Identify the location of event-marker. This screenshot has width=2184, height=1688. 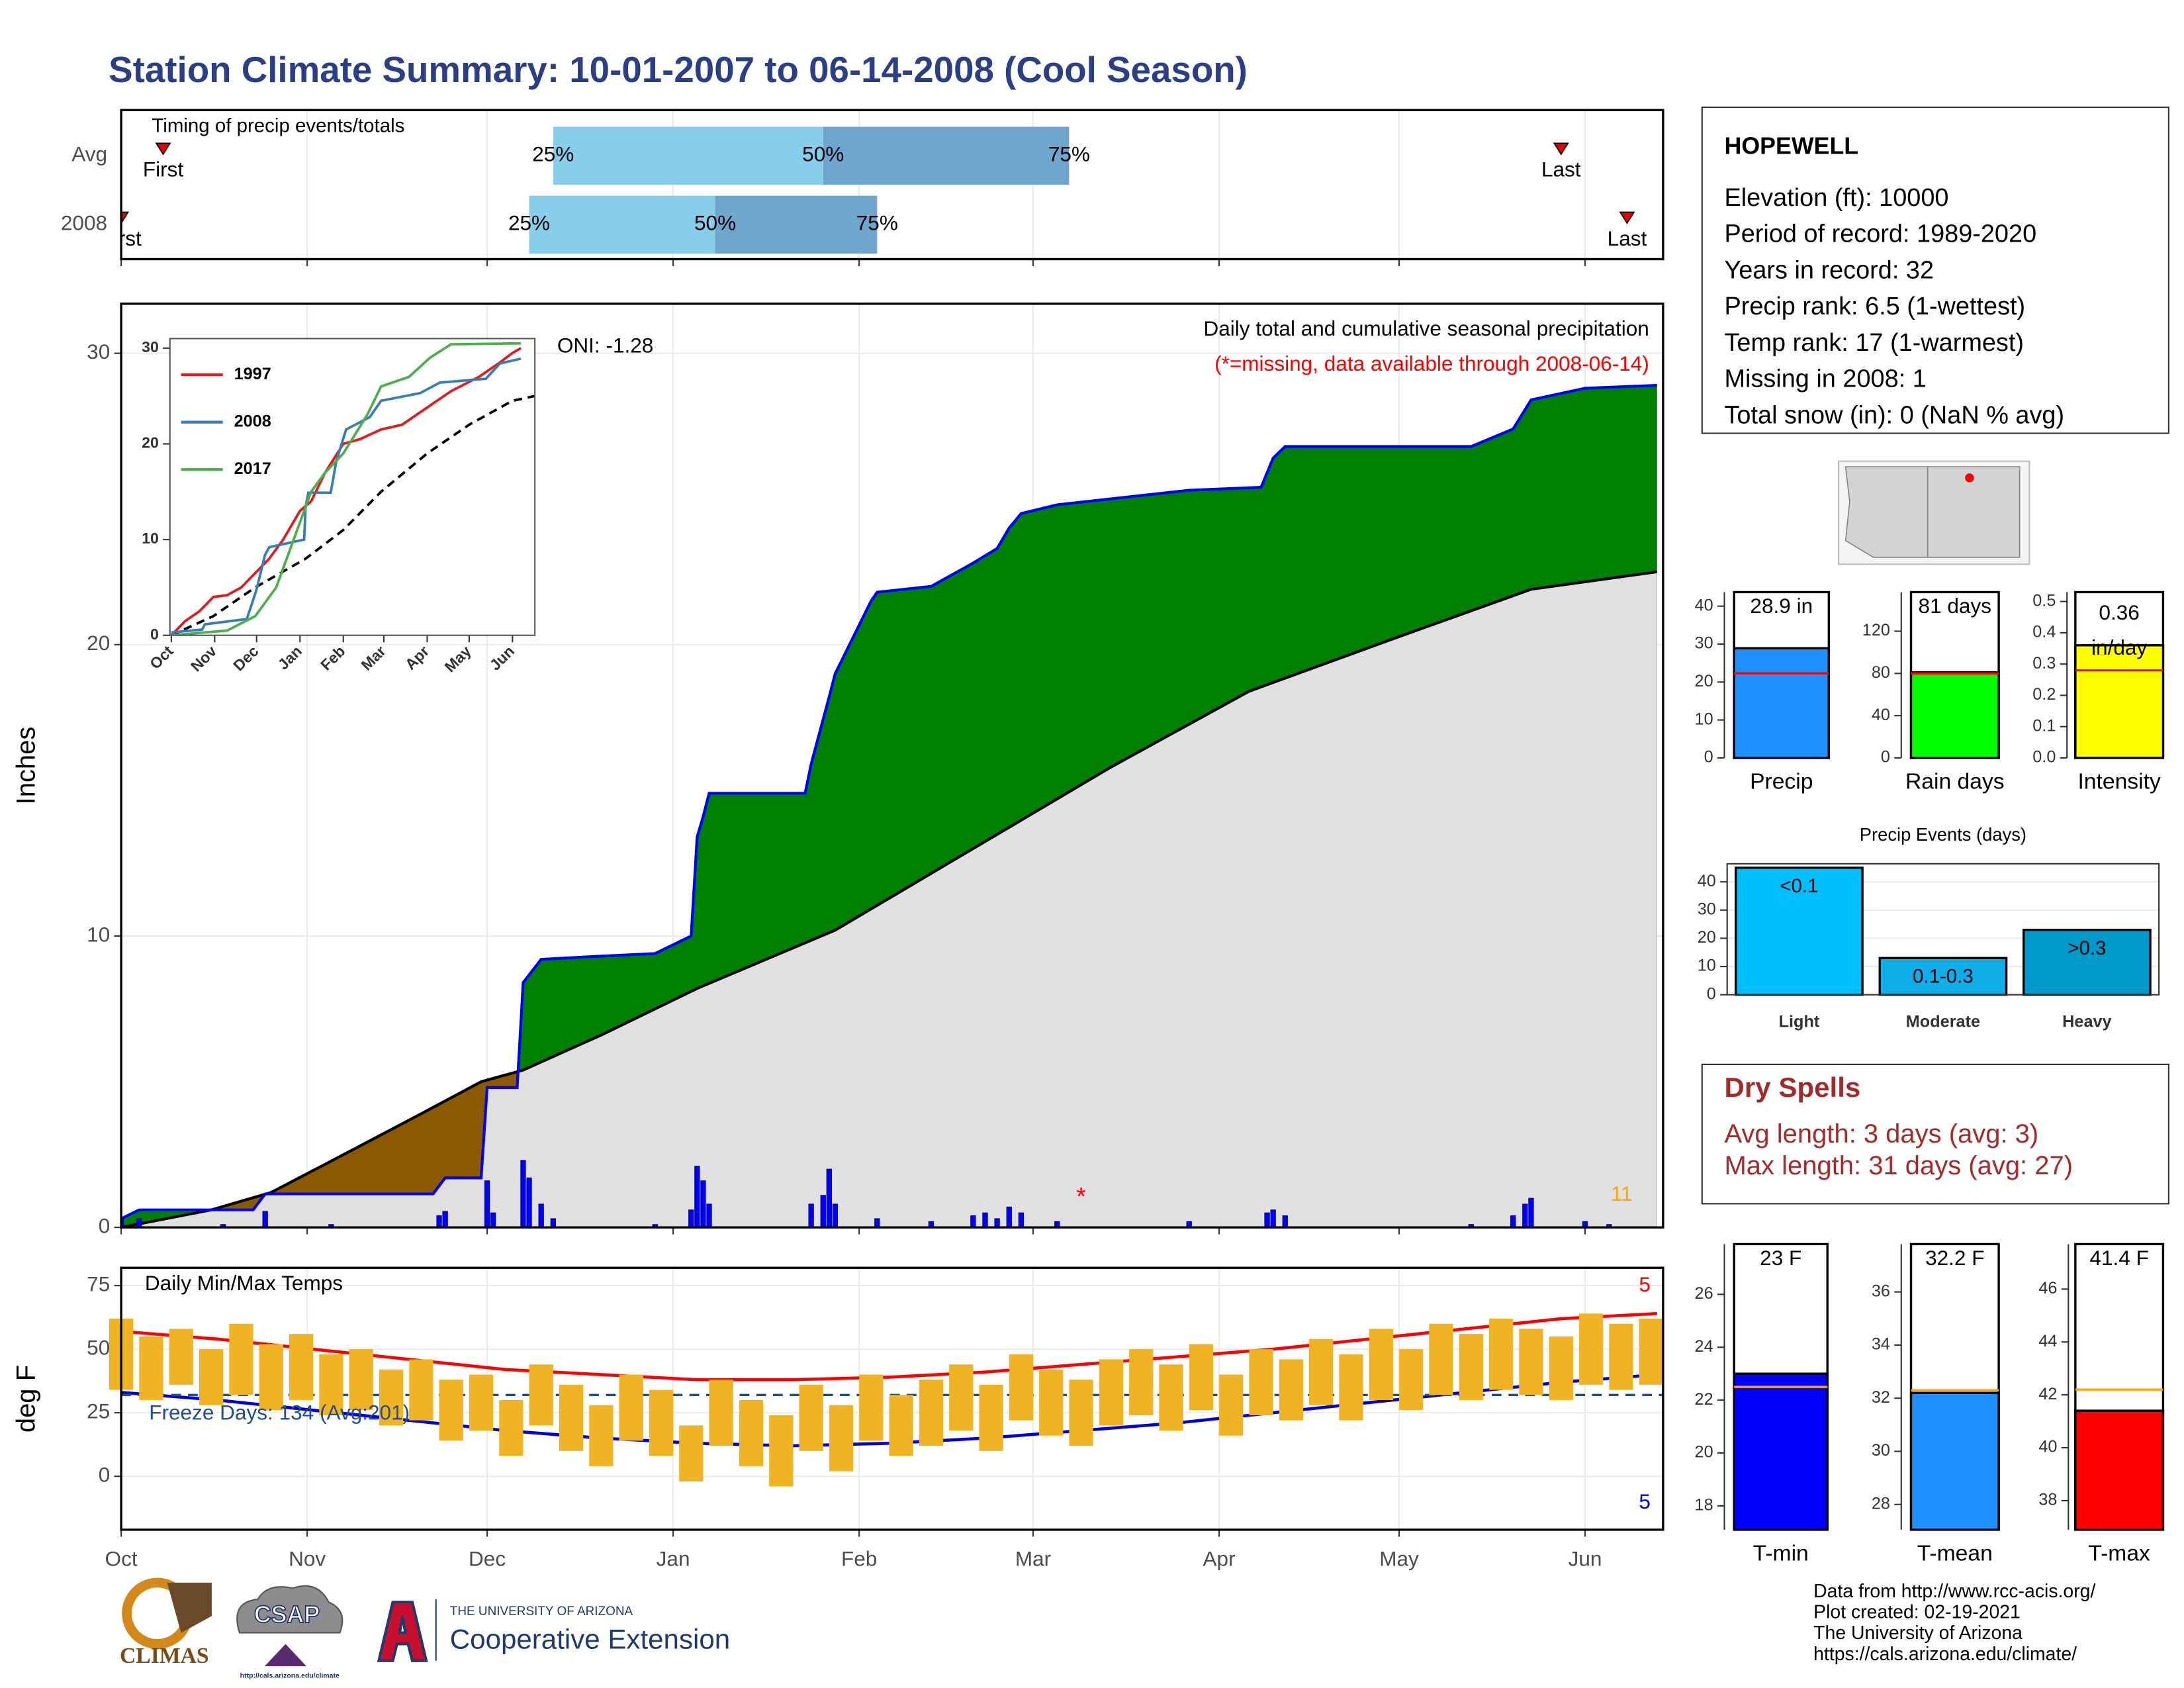
(163, 149).